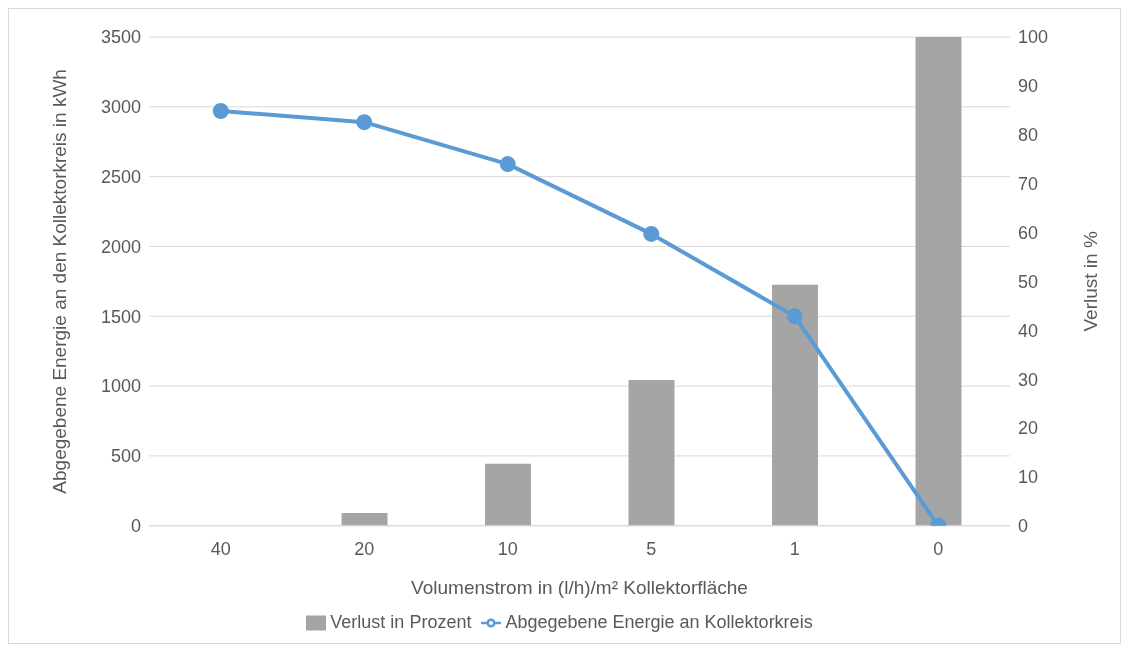 This screenshot has height=652, width=1129. Describe the element at coordinates (120, 386) in the screenshot. I see `y-tick-label: 1000` at that location.